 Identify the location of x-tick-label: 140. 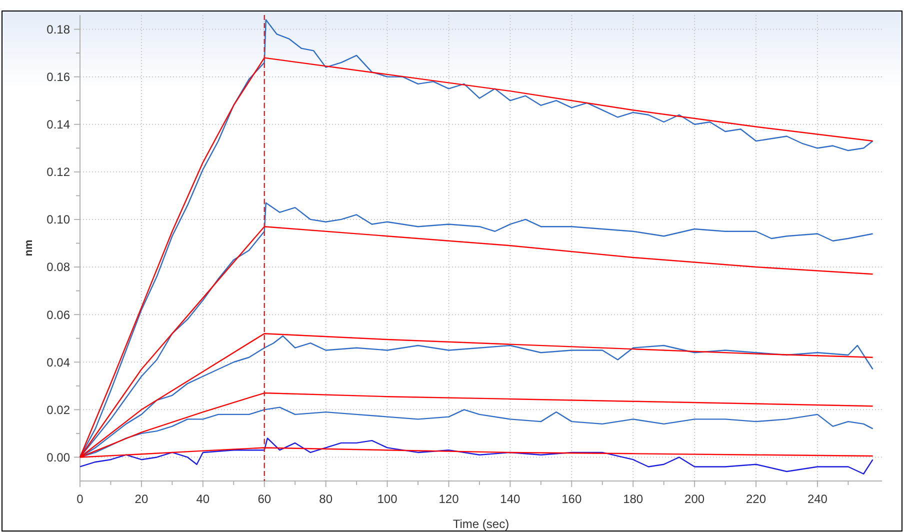
(510, 499).